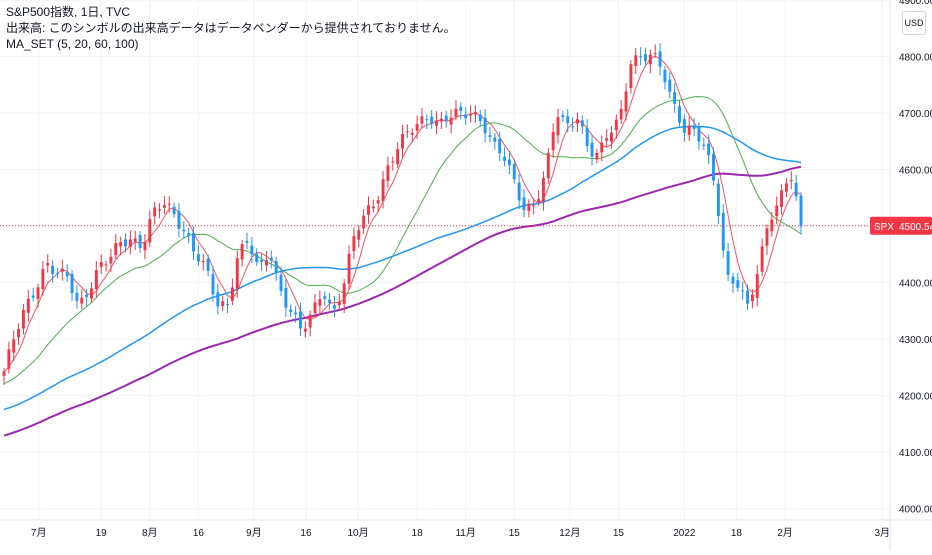 Image resolution: width=932 pixels, height=555 pixels. What do you see at coordinates (915, 227) in the screenshot?
I see `price-tag-value: 4500.54` at bounding box center [915, 227].